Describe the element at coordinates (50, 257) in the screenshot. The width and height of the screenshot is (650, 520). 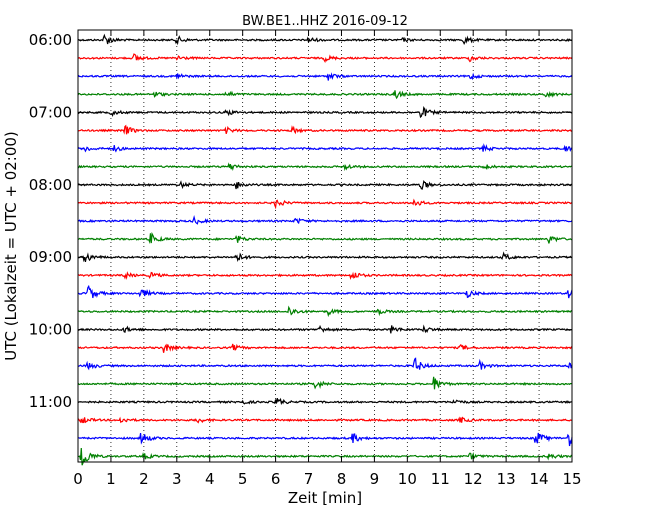
I see `y-tick-label: 09:00` at that location.